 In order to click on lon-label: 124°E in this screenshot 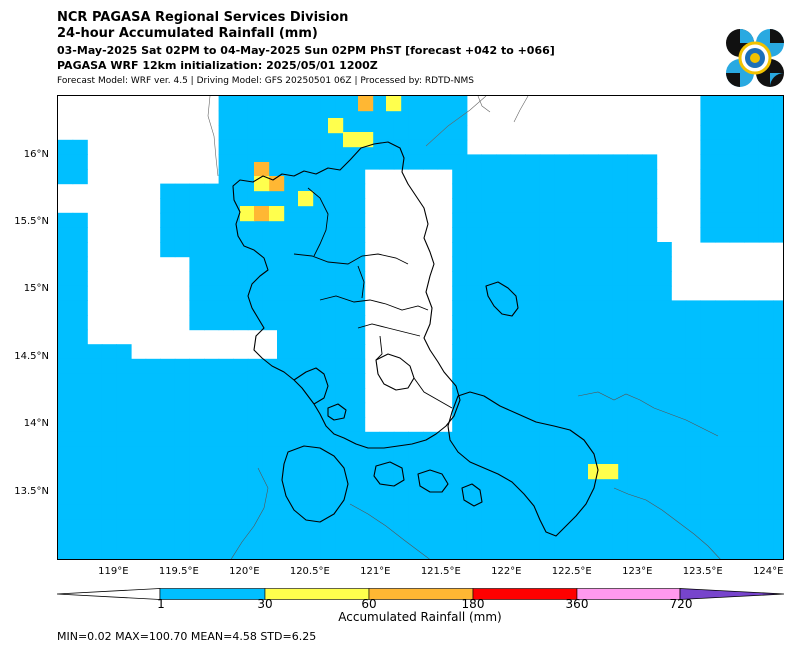, I will do `click(768, 571)`.